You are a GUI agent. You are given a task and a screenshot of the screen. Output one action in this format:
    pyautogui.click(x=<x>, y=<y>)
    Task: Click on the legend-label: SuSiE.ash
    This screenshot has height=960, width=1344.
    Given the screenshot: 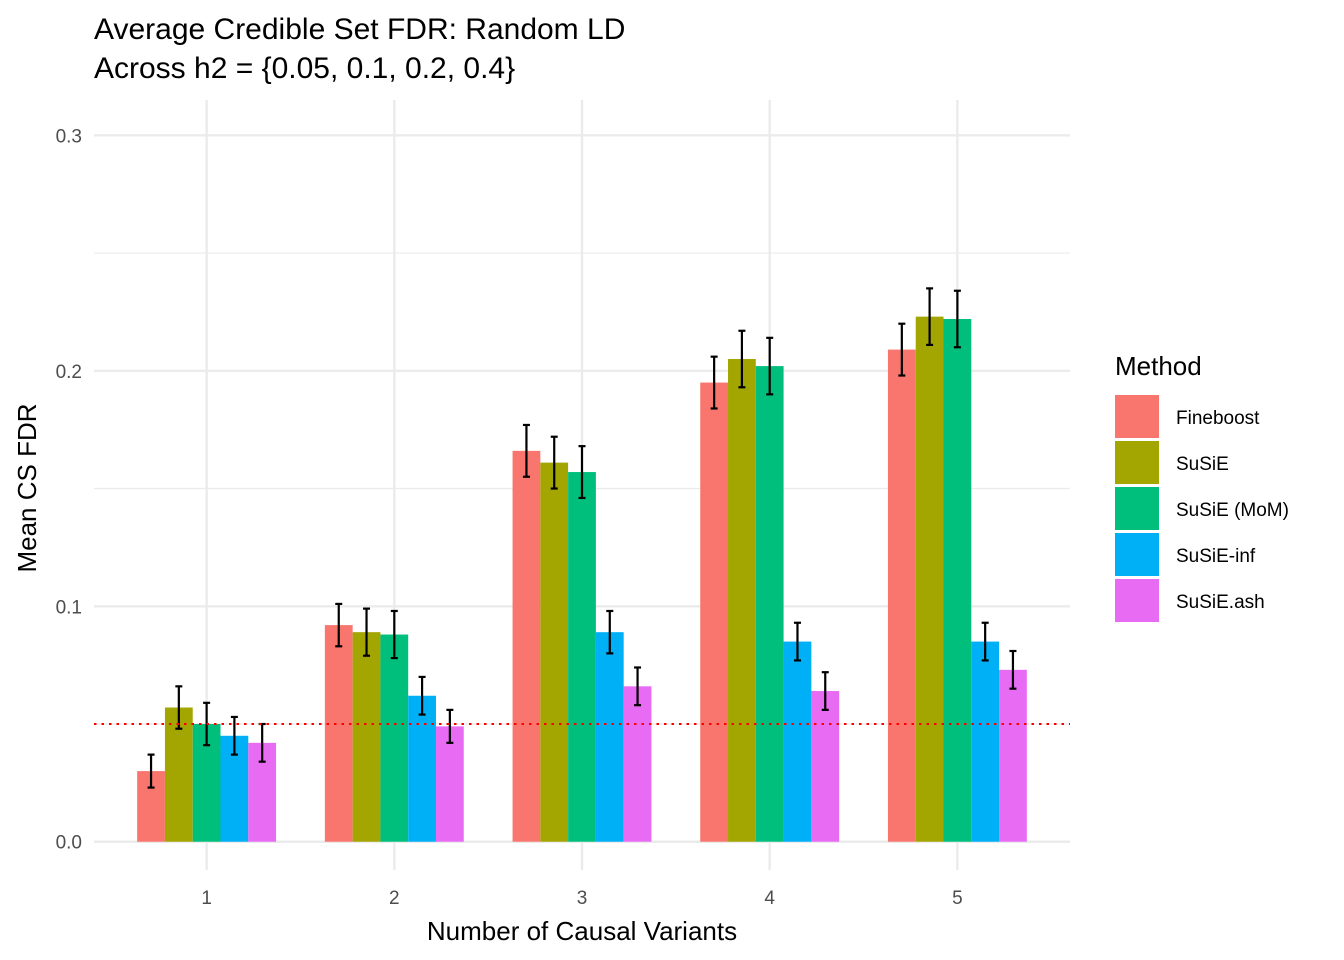 What is the action you would take?
    pyautogui.click(x=1220, y=602)
    